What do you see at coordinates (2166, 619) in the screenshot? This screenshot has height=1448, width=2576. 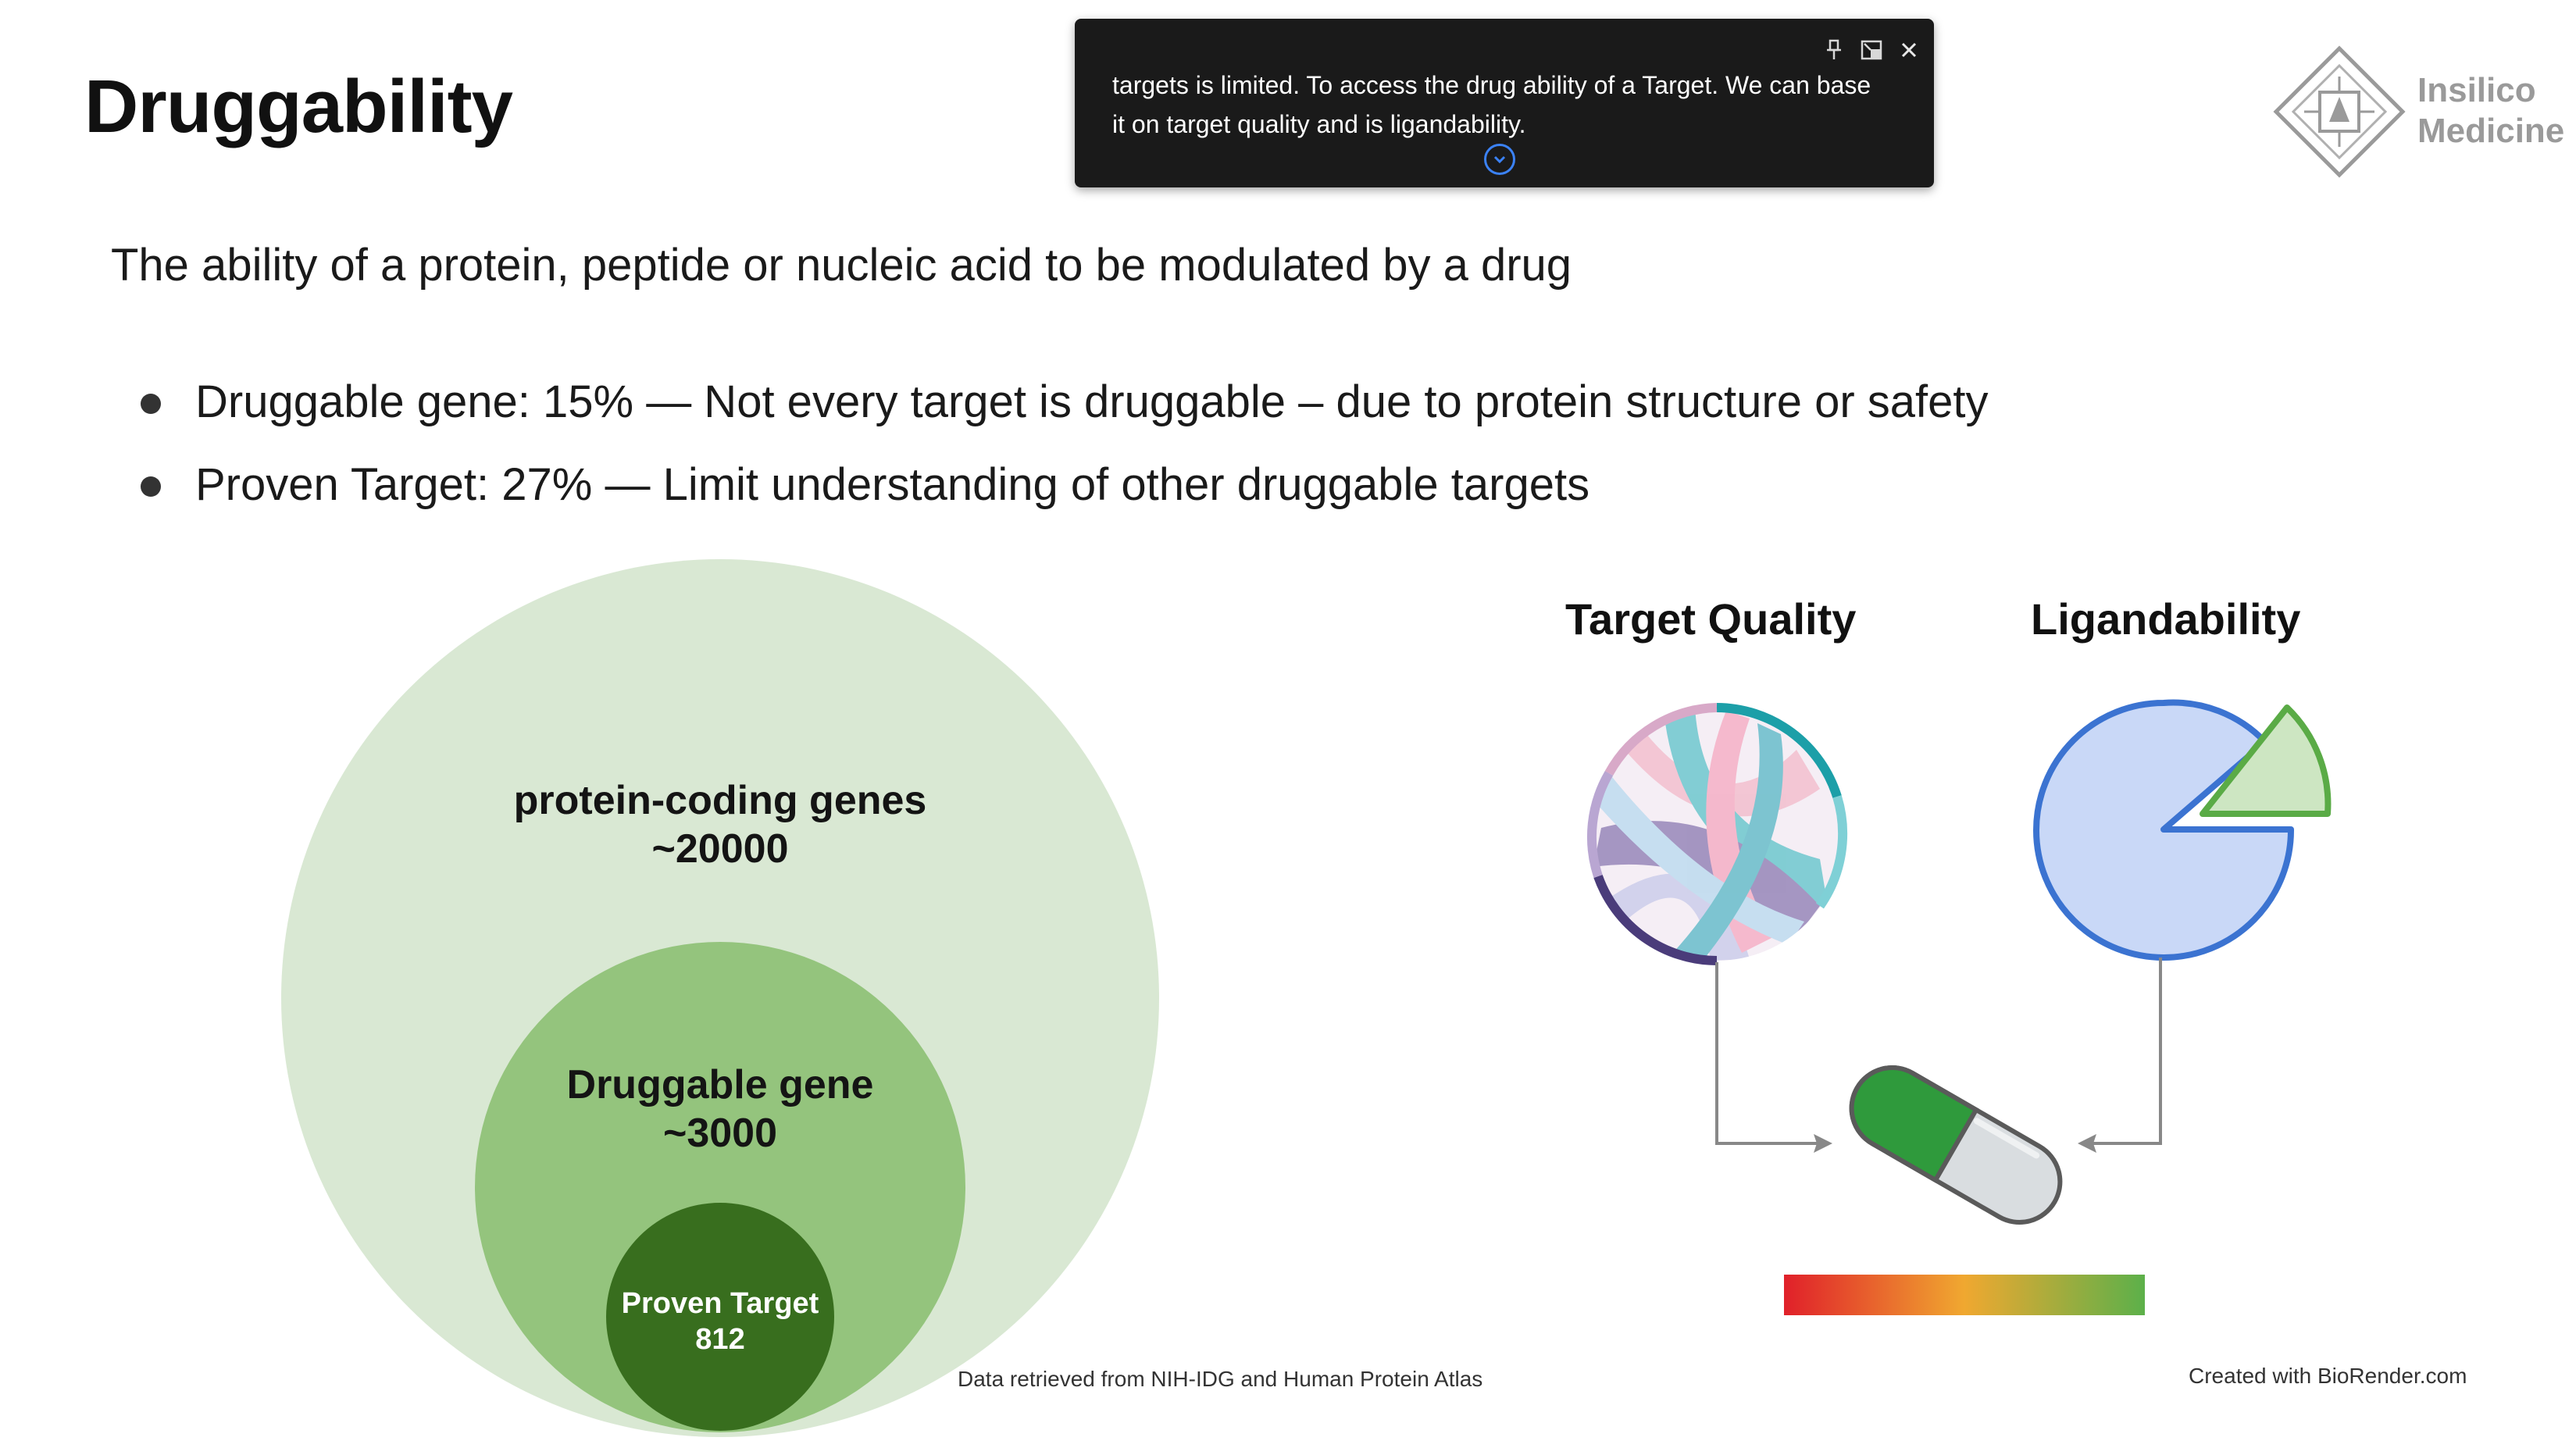 I see `ligandability-heading: Ligandability` at bounding box center [2166, 619].